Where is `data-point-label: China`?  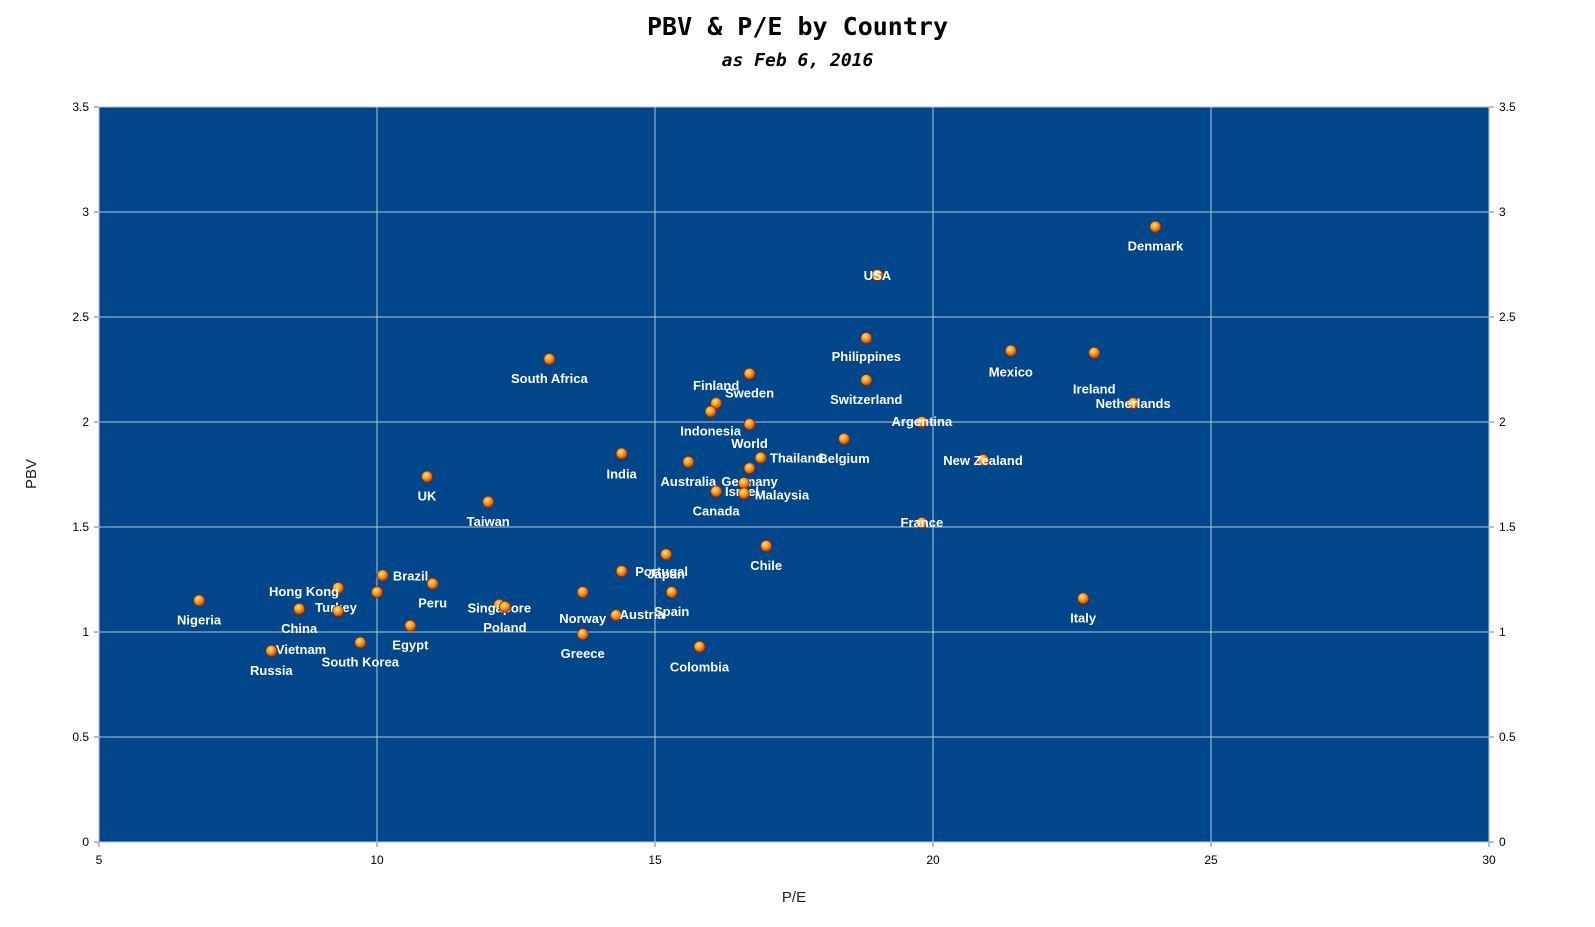
data-point-label: China is located at coordinates (299, 628).